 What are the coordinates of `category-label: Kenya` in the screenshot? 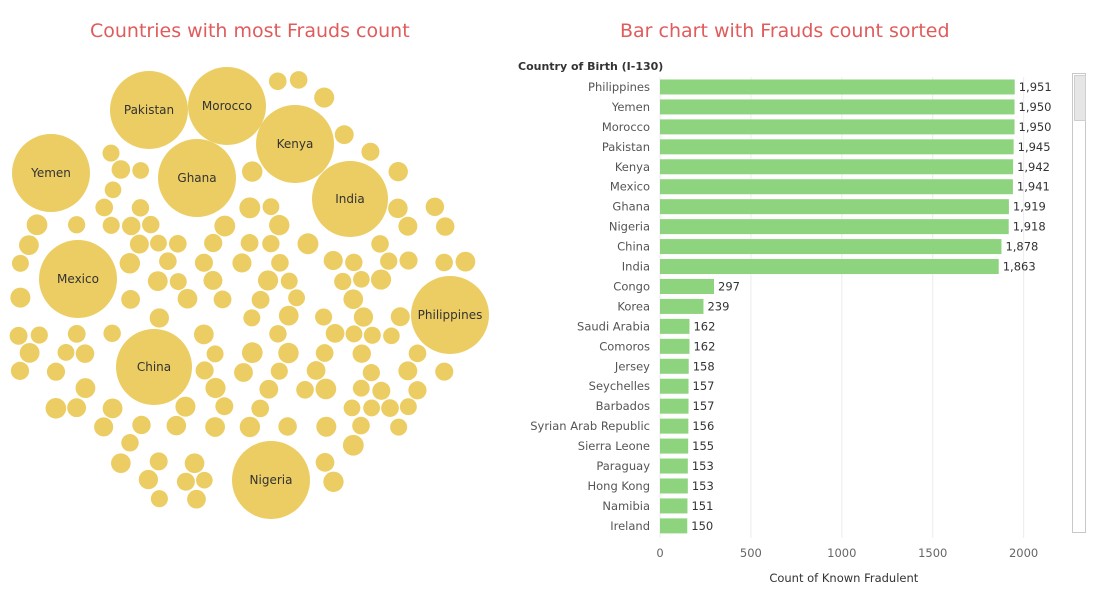 It's located at (632, 167).